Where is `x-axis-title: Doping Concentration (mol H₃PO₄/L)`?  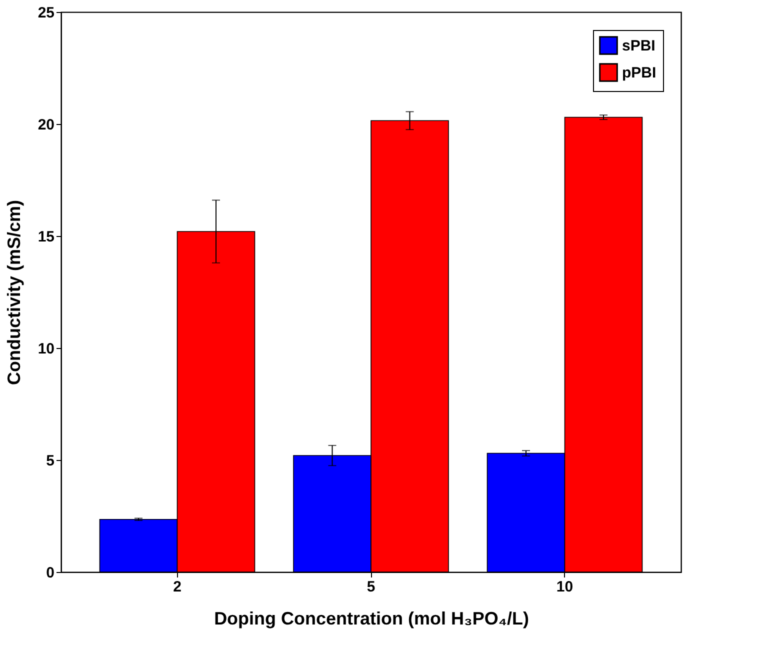 x-axis-title: Doping Concentration (mol H₃PO₄/L) is located at coordinates (371, 618).